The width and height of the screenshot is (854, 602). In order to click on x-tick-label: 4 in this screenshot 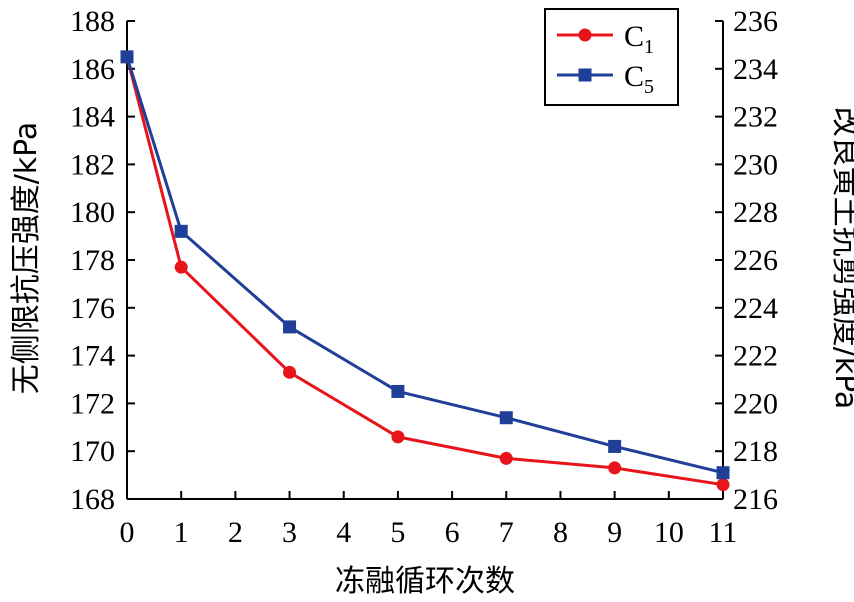, I will do `click(343, 532)`.